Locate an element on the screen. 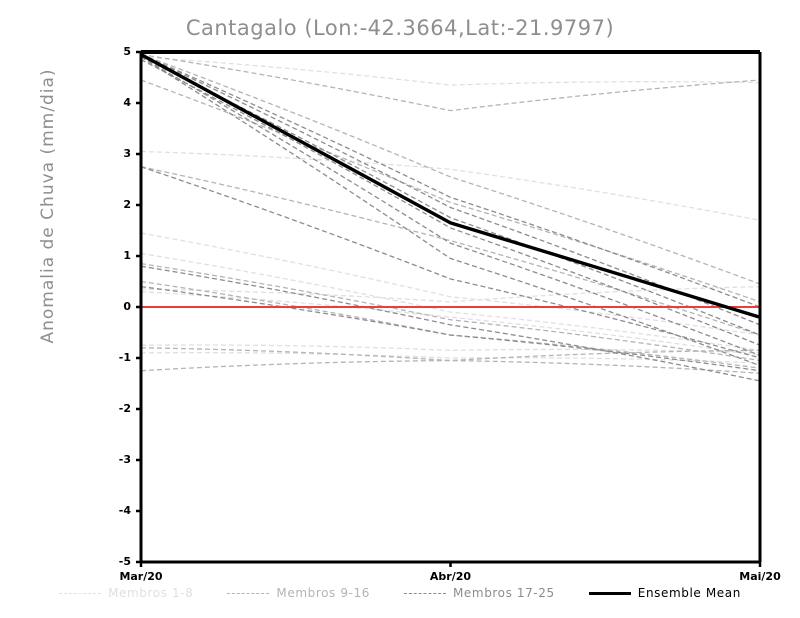 The width and height of the screenshot is (800, 618). legend-label: Membros 9-16 is located at coordinates (323, 593).